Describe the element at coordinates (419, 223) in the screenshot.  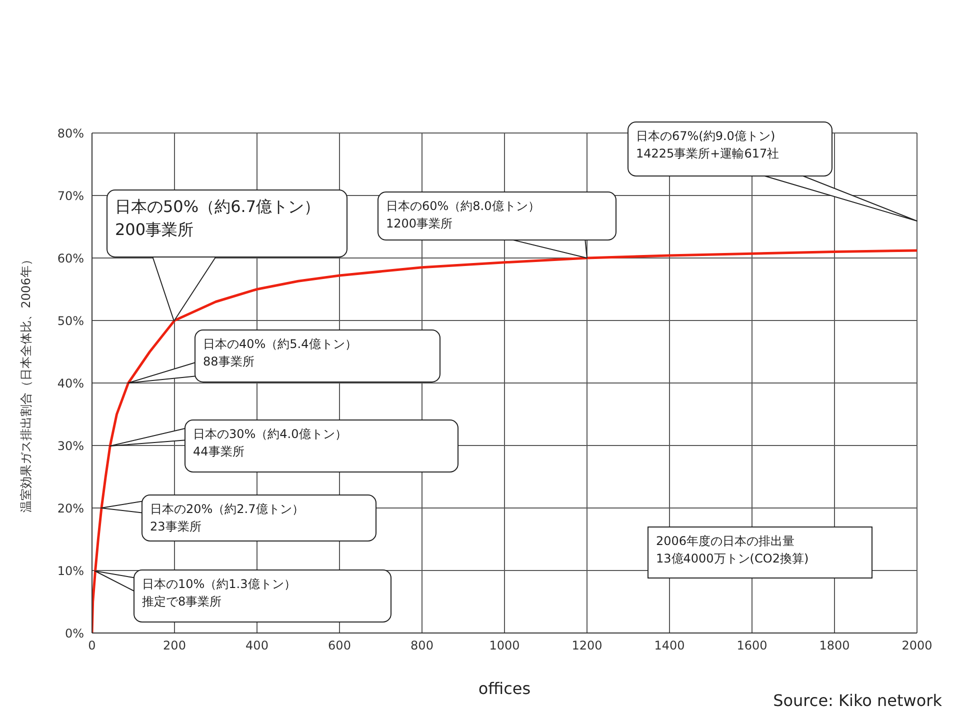
I see `annotation: 1200事業所` at that location.